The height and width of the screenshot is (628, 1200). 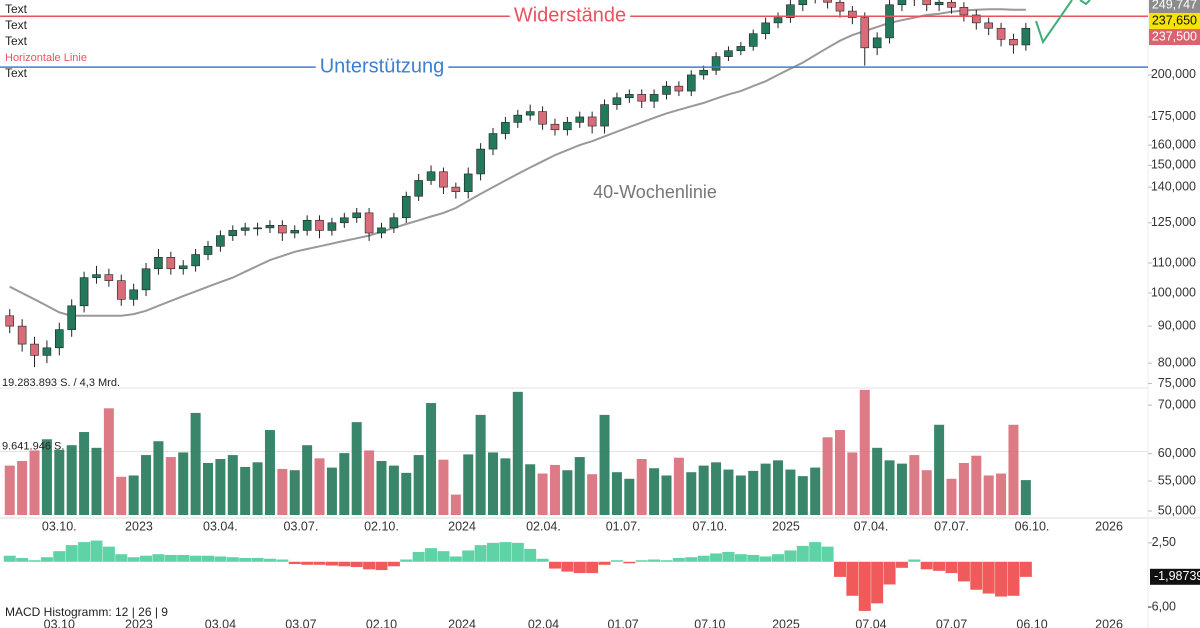 What do you see at coordinates (1032, 526) in the screenshot?
I see `x-tick-label: 06.10.` at bounding box center [1032, 526].